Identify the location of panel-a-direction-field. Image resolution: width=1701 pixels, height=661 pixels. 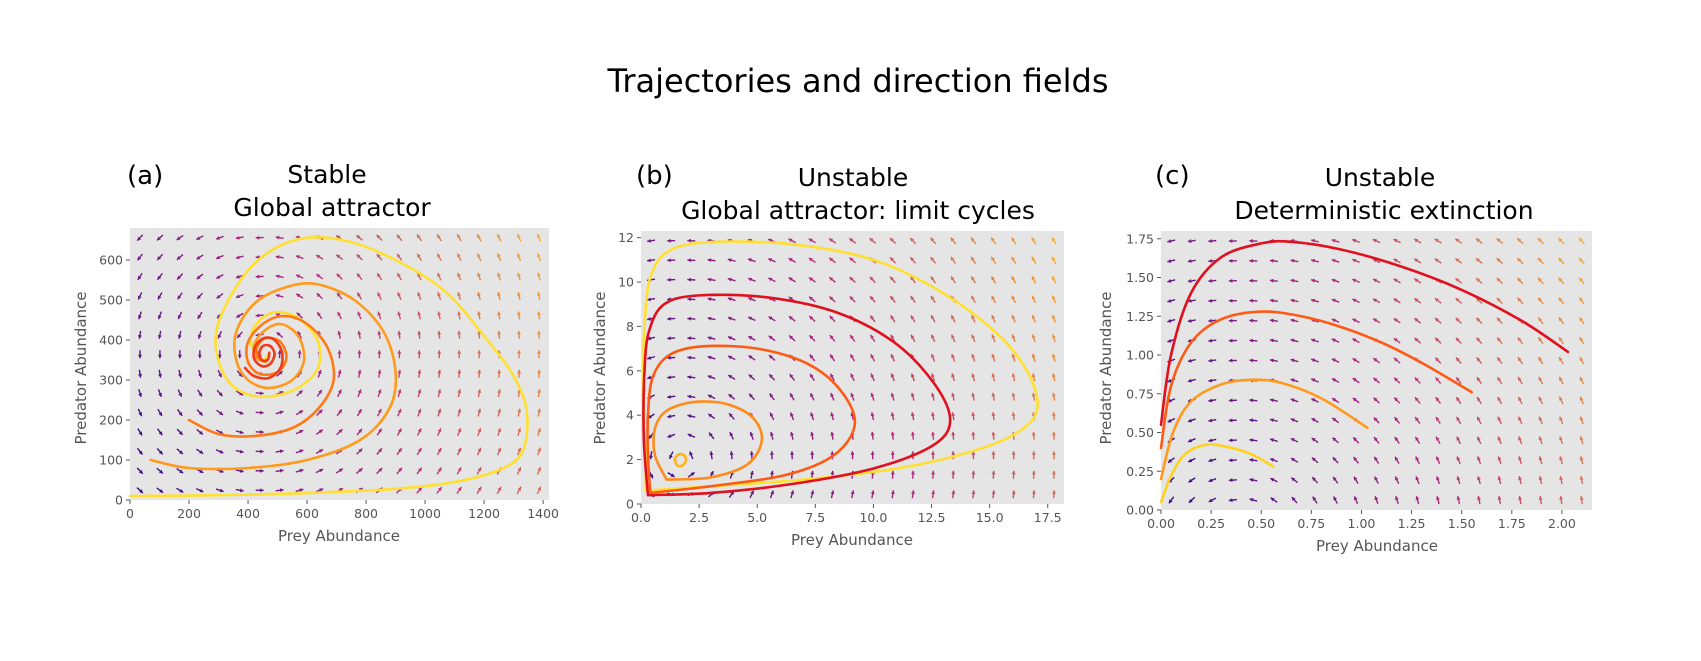
(339, 364).